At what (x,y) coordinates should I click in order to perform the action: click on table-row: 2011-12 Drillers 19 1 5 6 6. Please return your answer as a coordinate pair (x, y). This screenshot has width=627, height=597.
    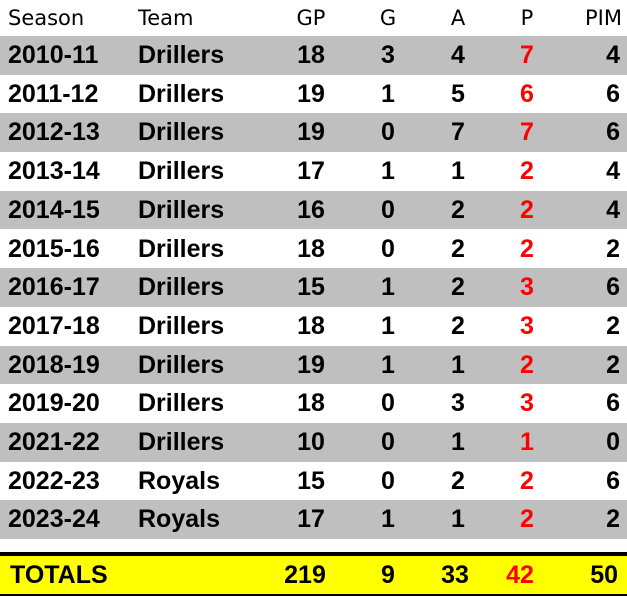
    Looking at the image, I should click on (313, 94).